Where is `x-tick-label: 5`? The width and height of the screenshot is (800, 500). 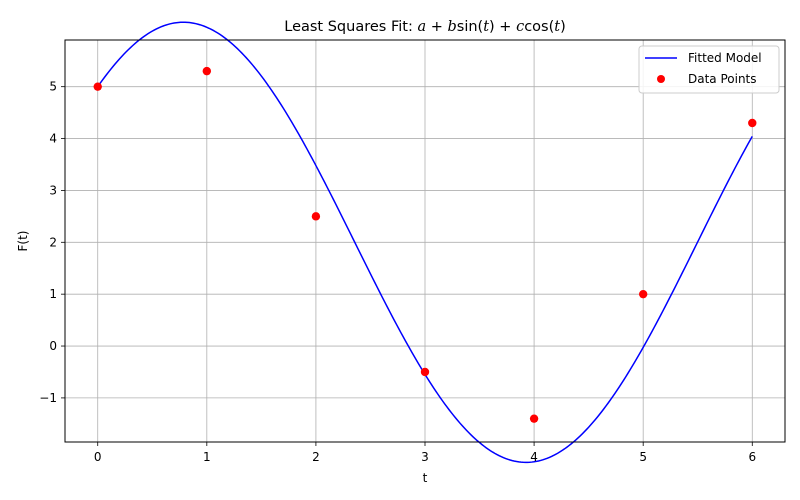
x-tick-label: 5 is located at coordinates (643, 457).